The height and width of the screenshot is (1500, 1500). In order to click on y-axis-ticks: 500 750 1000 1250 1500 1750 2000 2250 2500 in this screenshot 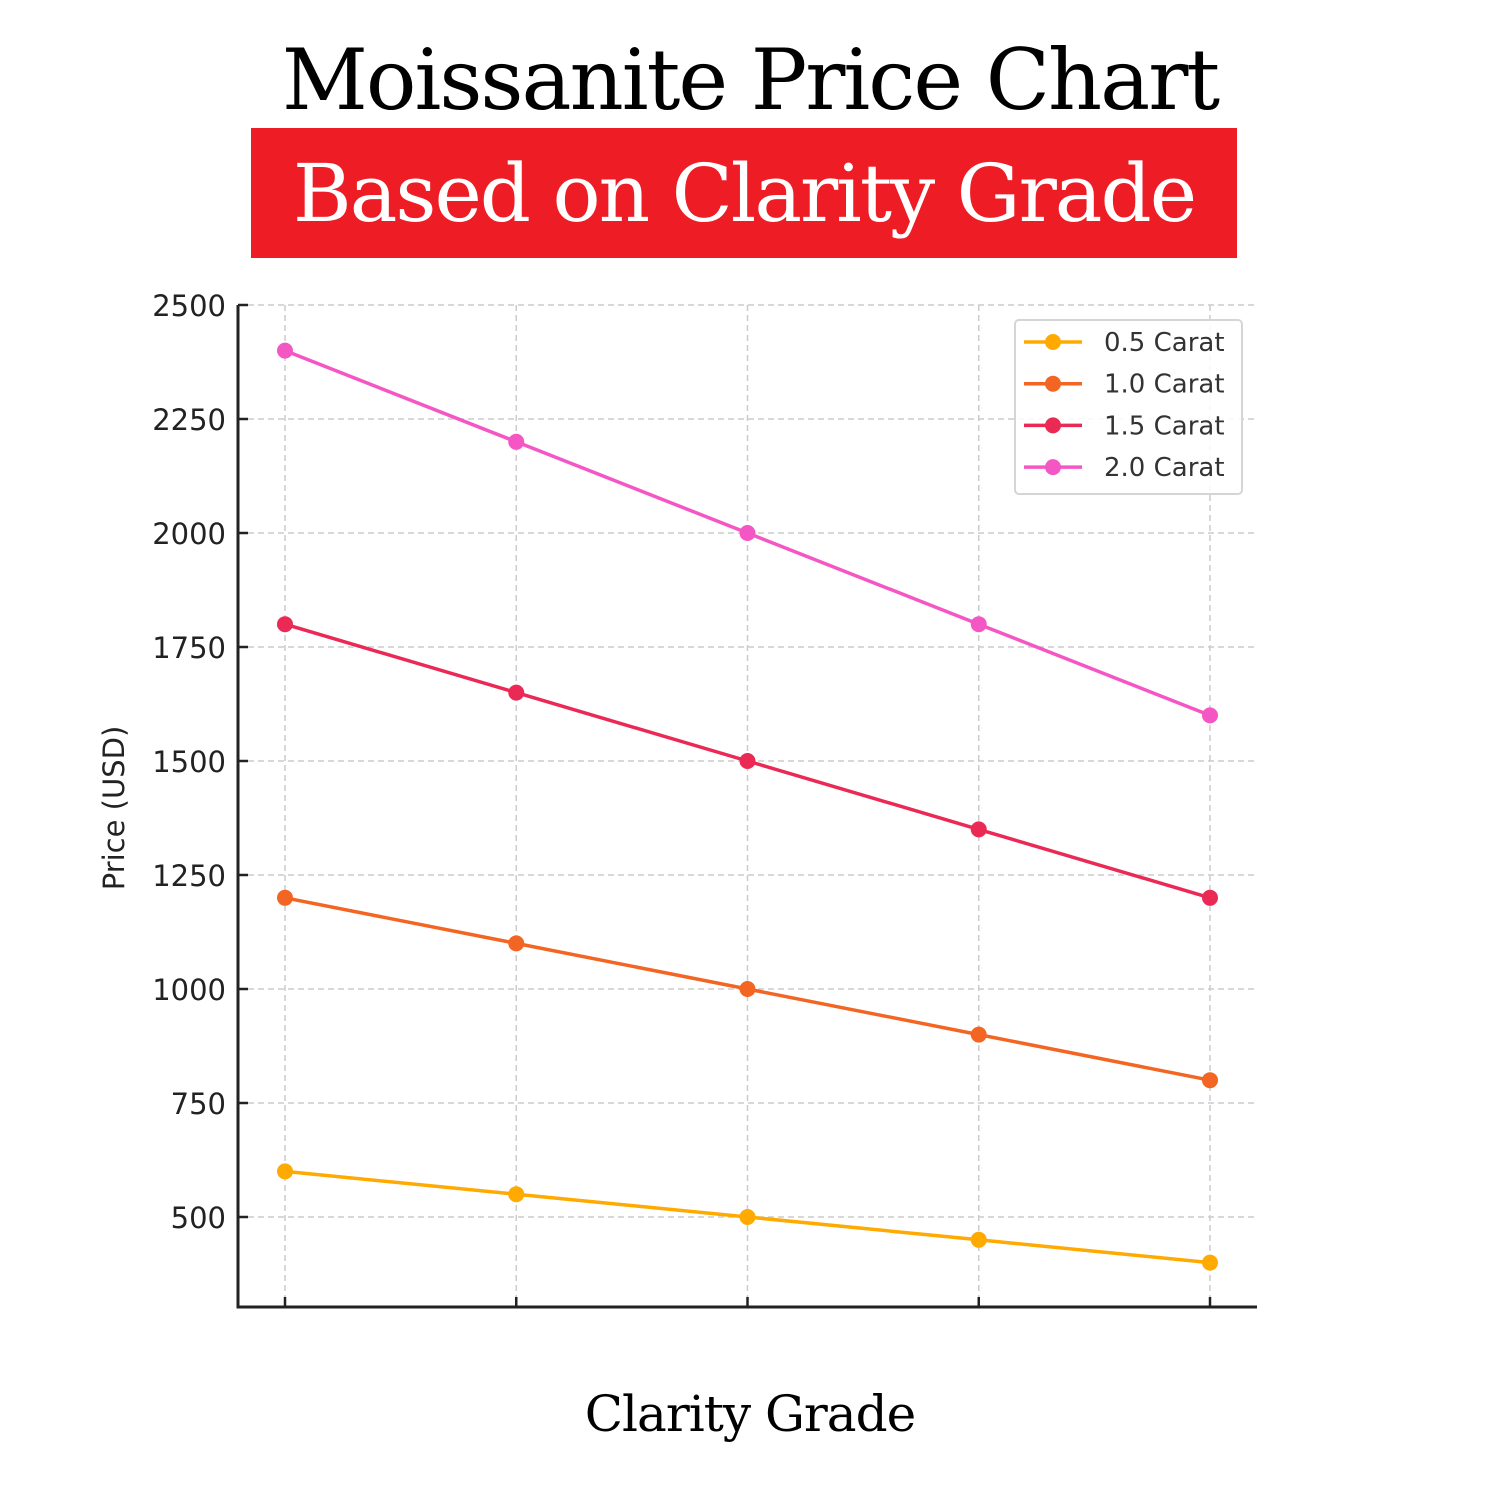, I will do `click(200, 762)`.